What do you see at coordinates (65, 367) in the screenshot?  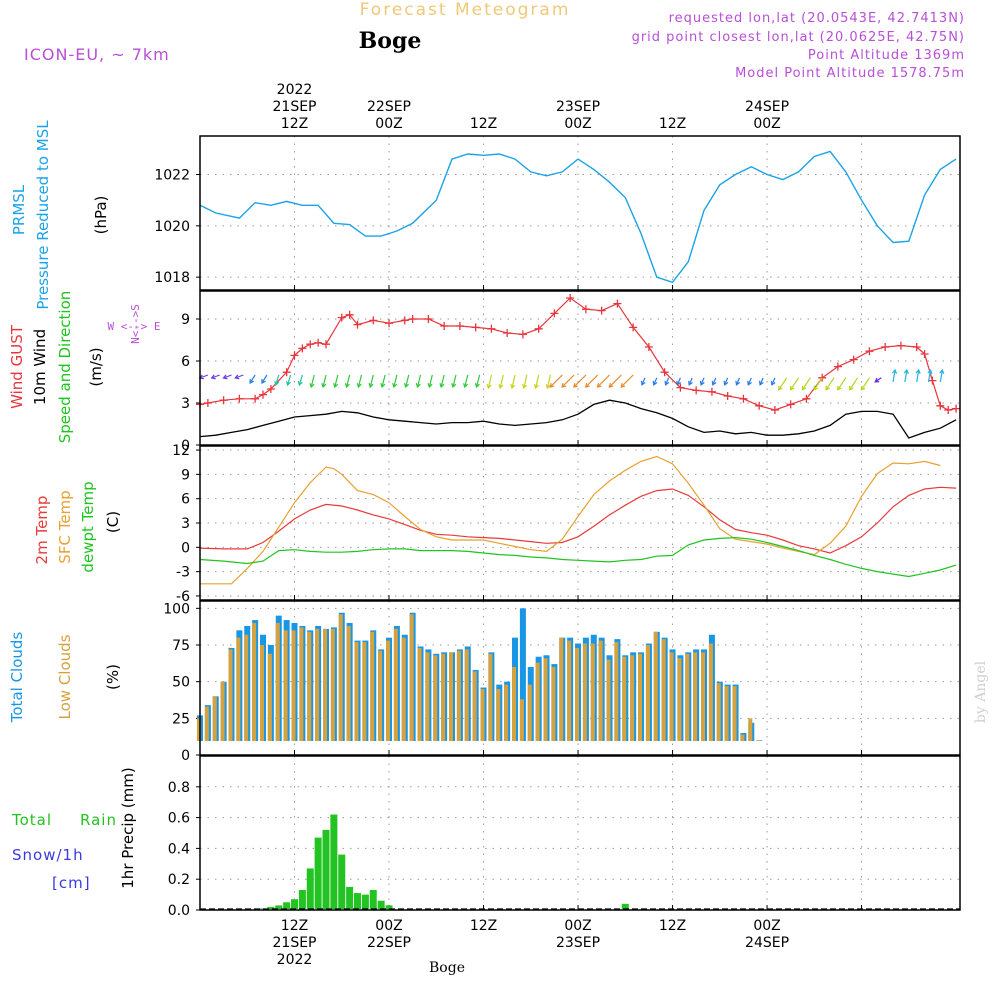 I see `wind-speed-dir-label: Speed and Direction` at bounding box center [65, 367].